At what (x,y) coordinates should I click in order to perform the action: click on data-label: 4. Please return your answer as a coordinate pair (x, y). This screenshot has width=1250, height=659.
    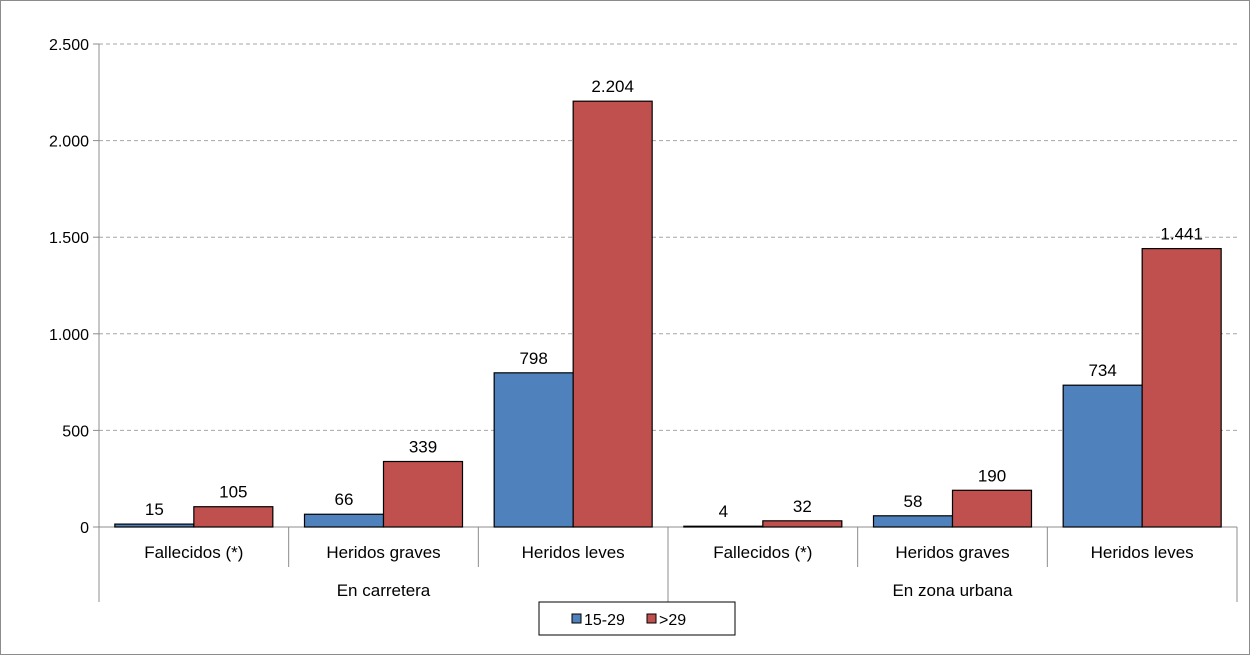
    Looking at the image, I should click on (723, 511).